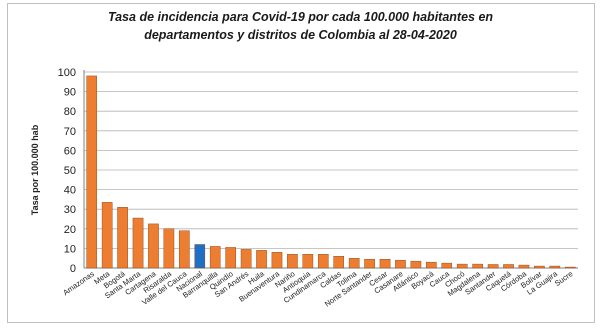  Describe the element at coordinates (563, 278) in the screenshot. I see `x-tick-label: Sucre` at that location.